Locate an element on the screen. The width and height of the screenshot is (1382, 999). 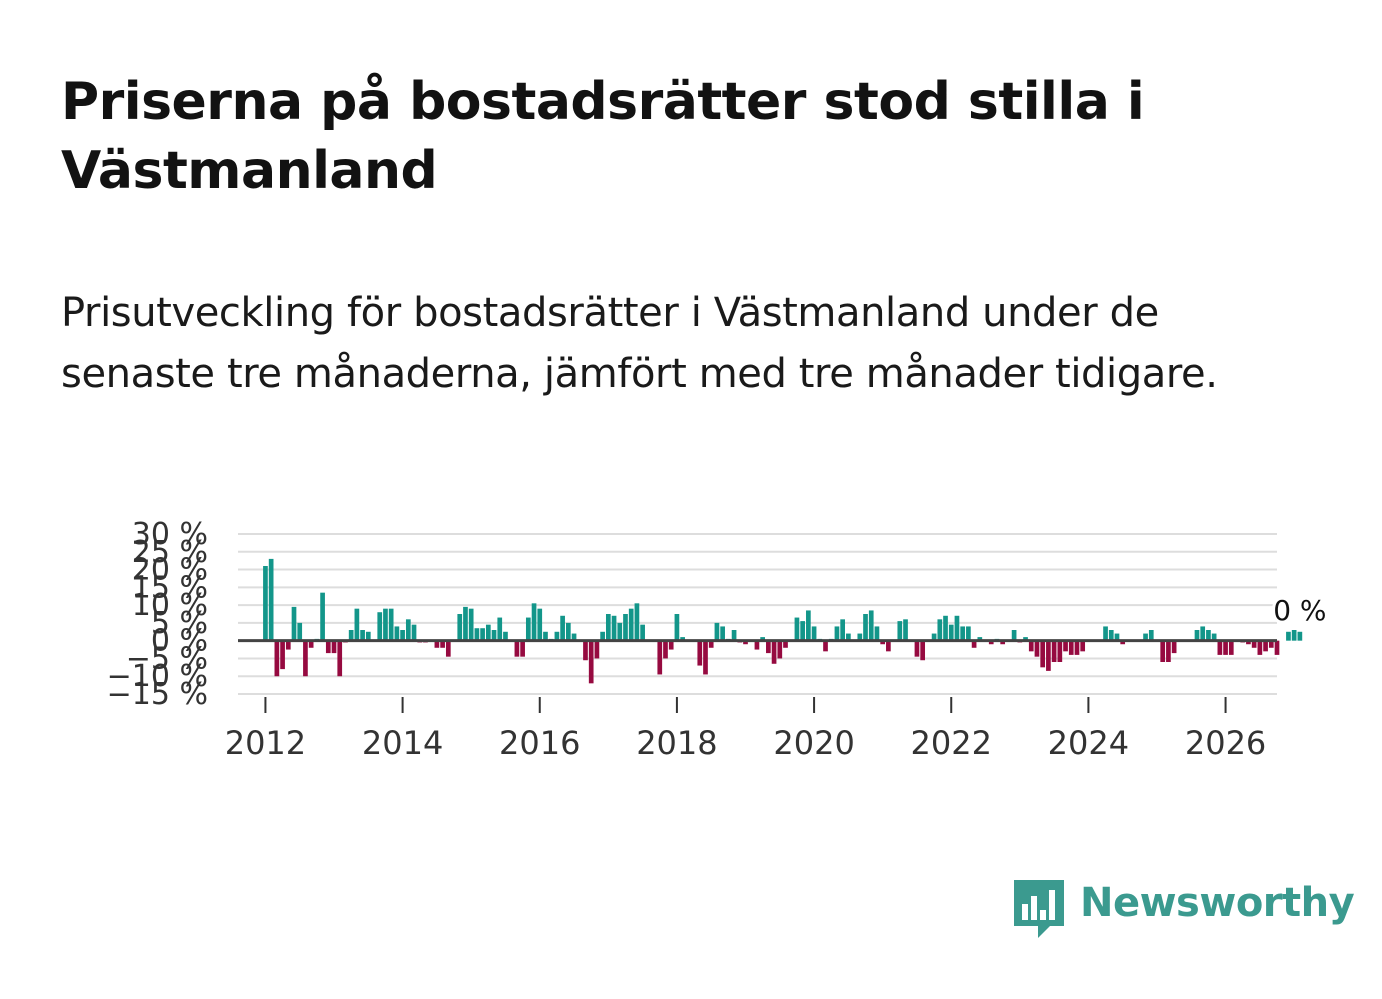
y-tick-label: −15 % is located at coordinates (157, 694).